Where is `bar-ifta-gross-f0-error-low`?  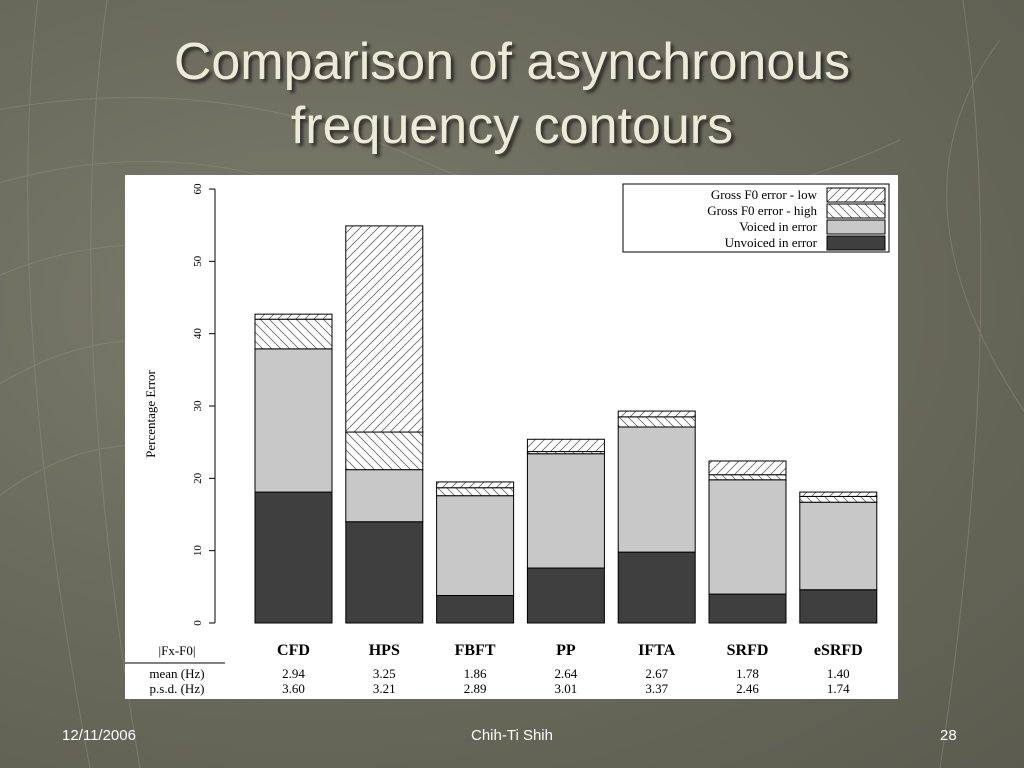
bar-ifta-gross-f0-error-low is located at coordinates (656, 414).